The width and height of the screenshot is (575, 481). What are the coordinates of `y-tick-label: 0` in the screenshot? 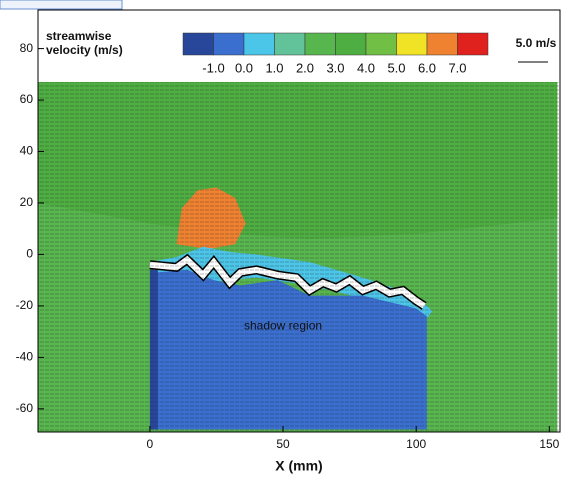 It's located at (29, 254).